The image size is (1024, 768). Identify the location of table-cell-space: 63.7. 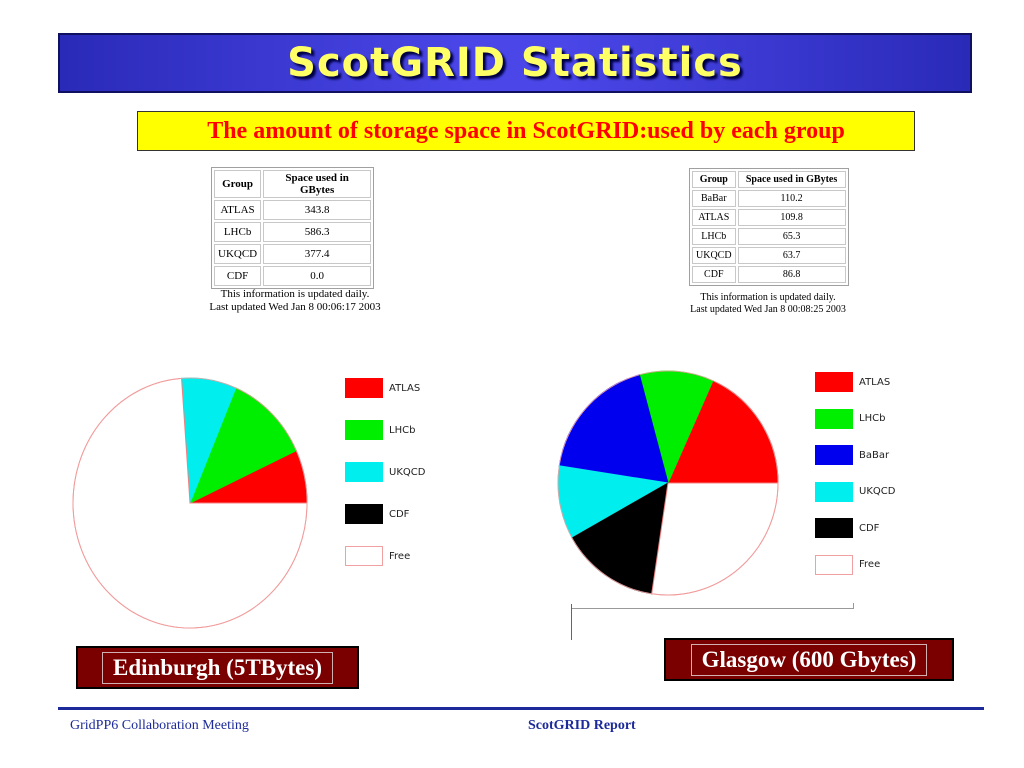
(791, 255).